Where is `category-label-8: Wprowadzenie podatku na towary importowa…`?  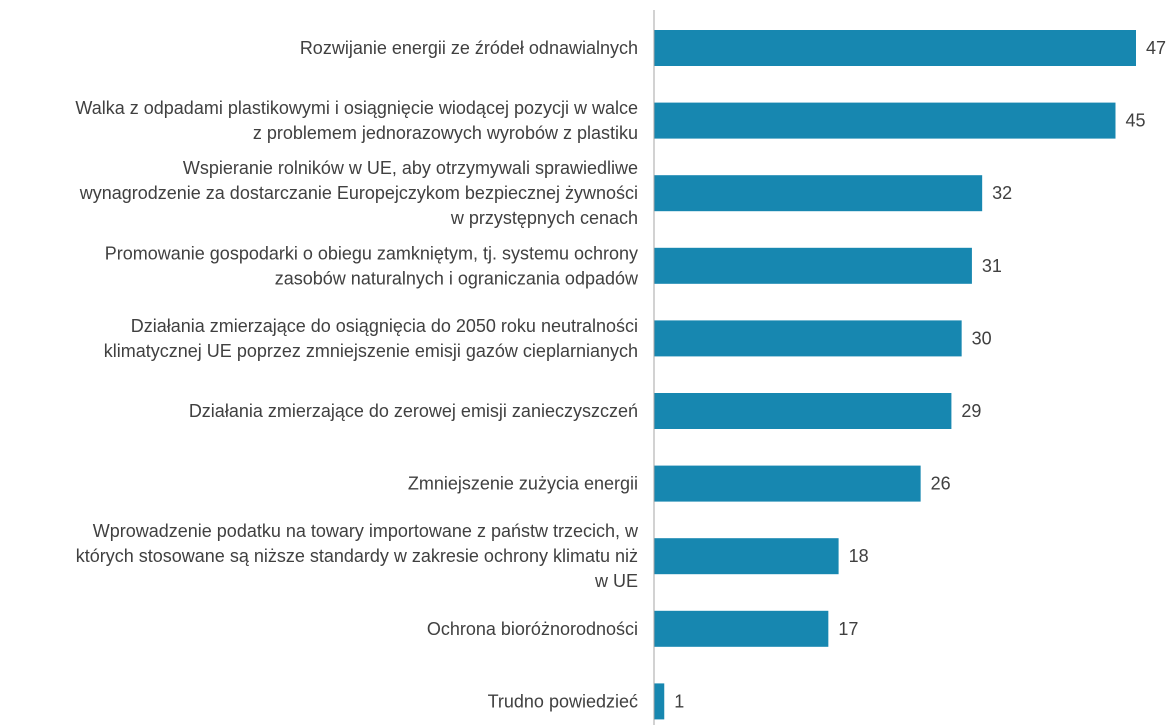 category-label-8: Wprowadzenie podatku na towary importowa… is located at coordinates (357, 556).